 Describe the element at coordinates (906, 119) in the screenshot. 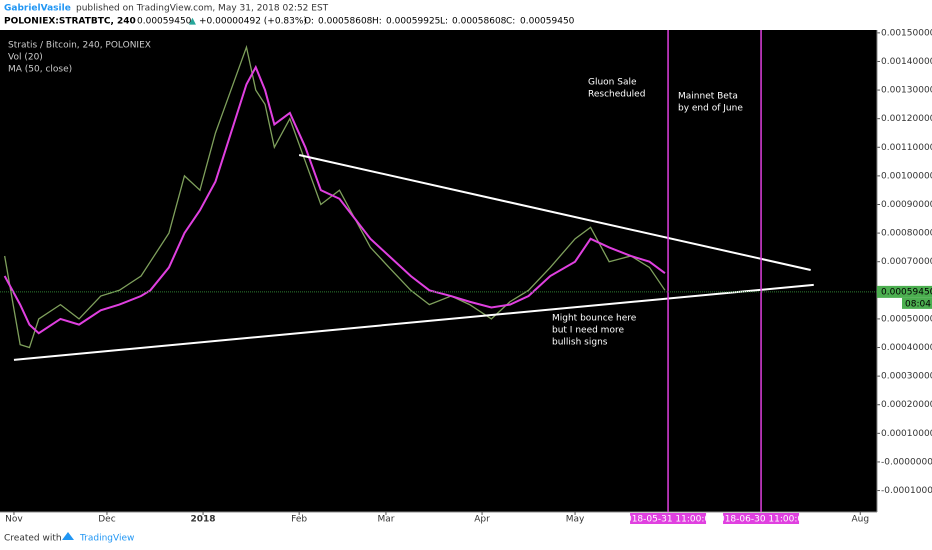

I see `y-tick-label: 0.00120000` at that location.